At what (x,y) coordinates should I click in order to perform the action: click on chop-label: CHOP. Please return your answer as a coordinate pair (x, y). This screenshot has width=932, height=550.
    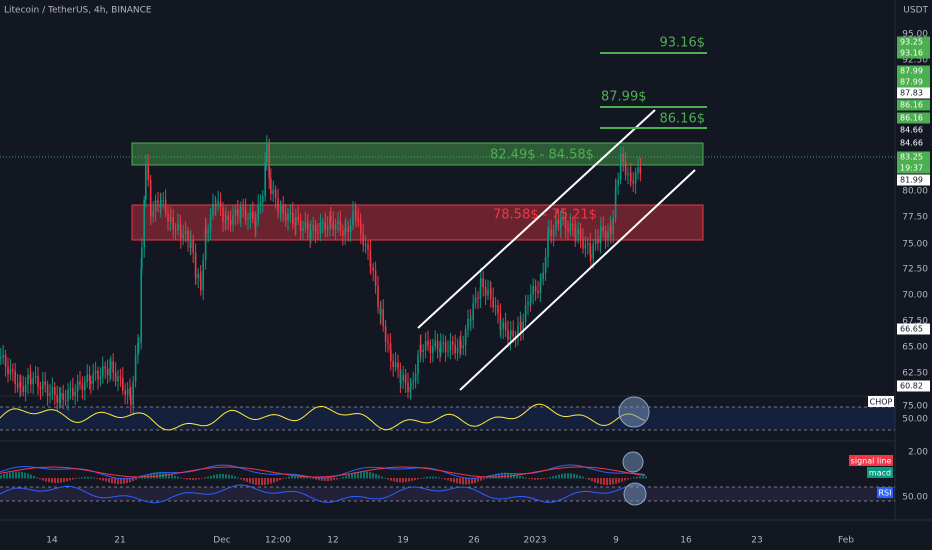
    Looking at the image, I should click on (881, 402).